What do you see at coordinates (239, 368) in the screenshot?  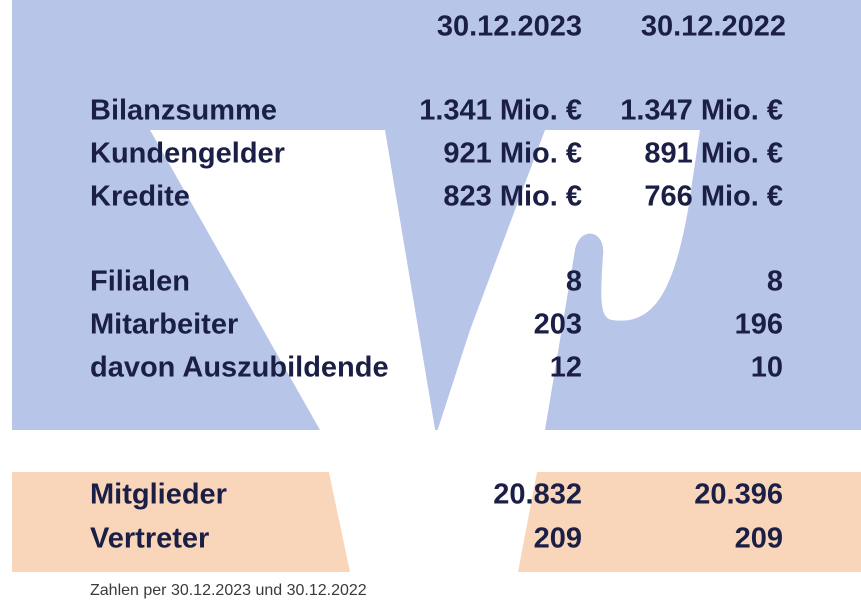 I see `row-label: davon Auszubildende` at bounding box center [239, 368].